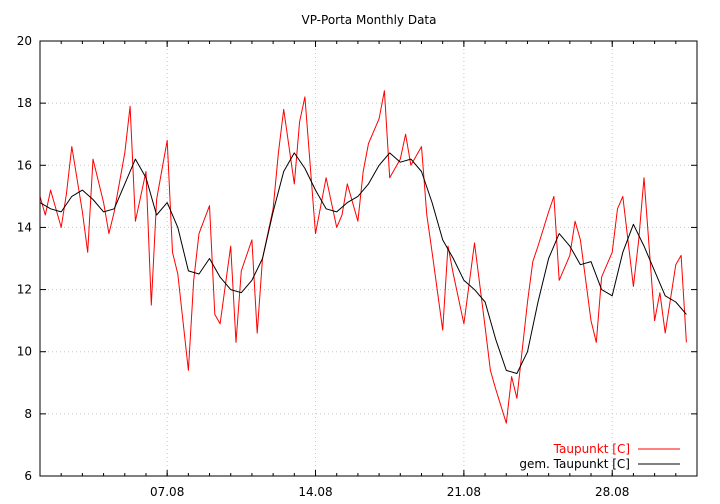 This screenshot has height=504, width=720. I want to click on x-tick-label: 28.08, so click(612, 492).